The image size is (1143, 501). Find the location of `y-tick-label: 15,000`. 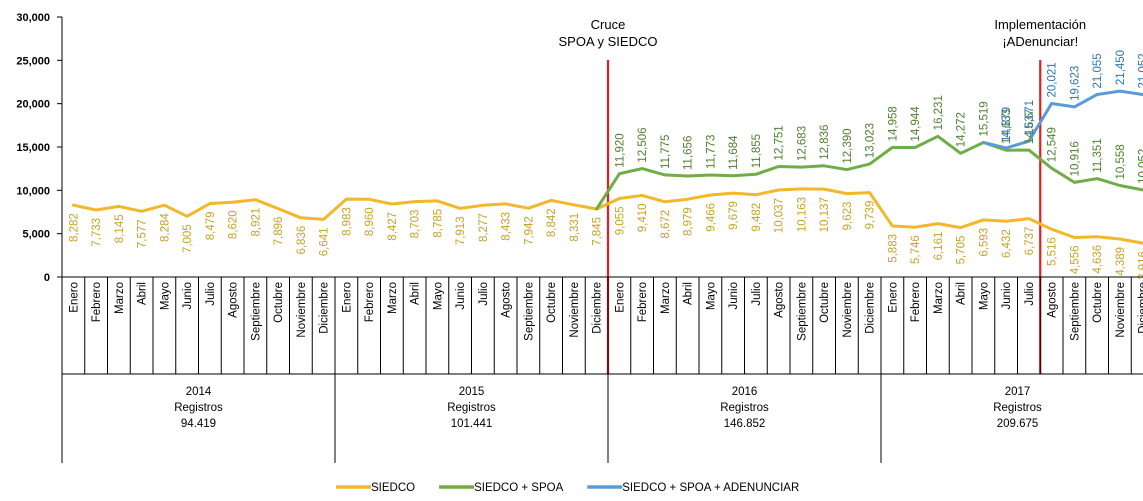

y-tick-label: 15,000 is located at coordinates (33, 148).